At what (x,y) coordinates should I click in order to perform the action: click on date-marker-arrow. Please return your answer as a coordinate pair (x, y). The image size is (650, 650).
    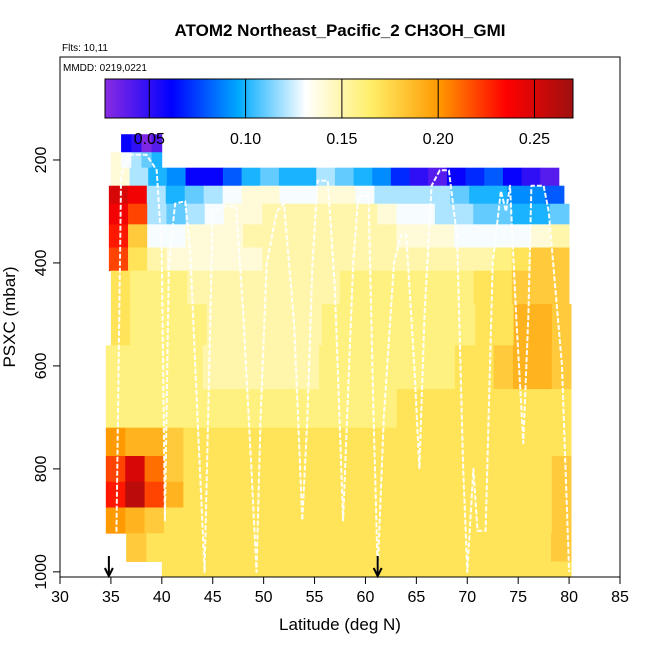
    Looking at the image, I should click on (108, 567).